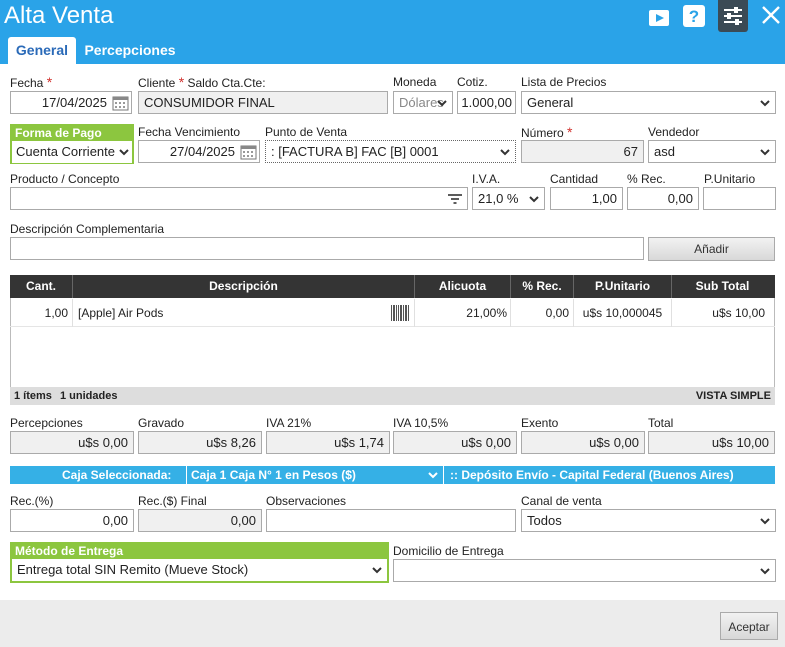 The height and width of the screenshot is (647, 785). What do you see at coordinates (33, 396) in the screenshot?
I see `items-count: 1 ítems` at bounding box center [33, 396].